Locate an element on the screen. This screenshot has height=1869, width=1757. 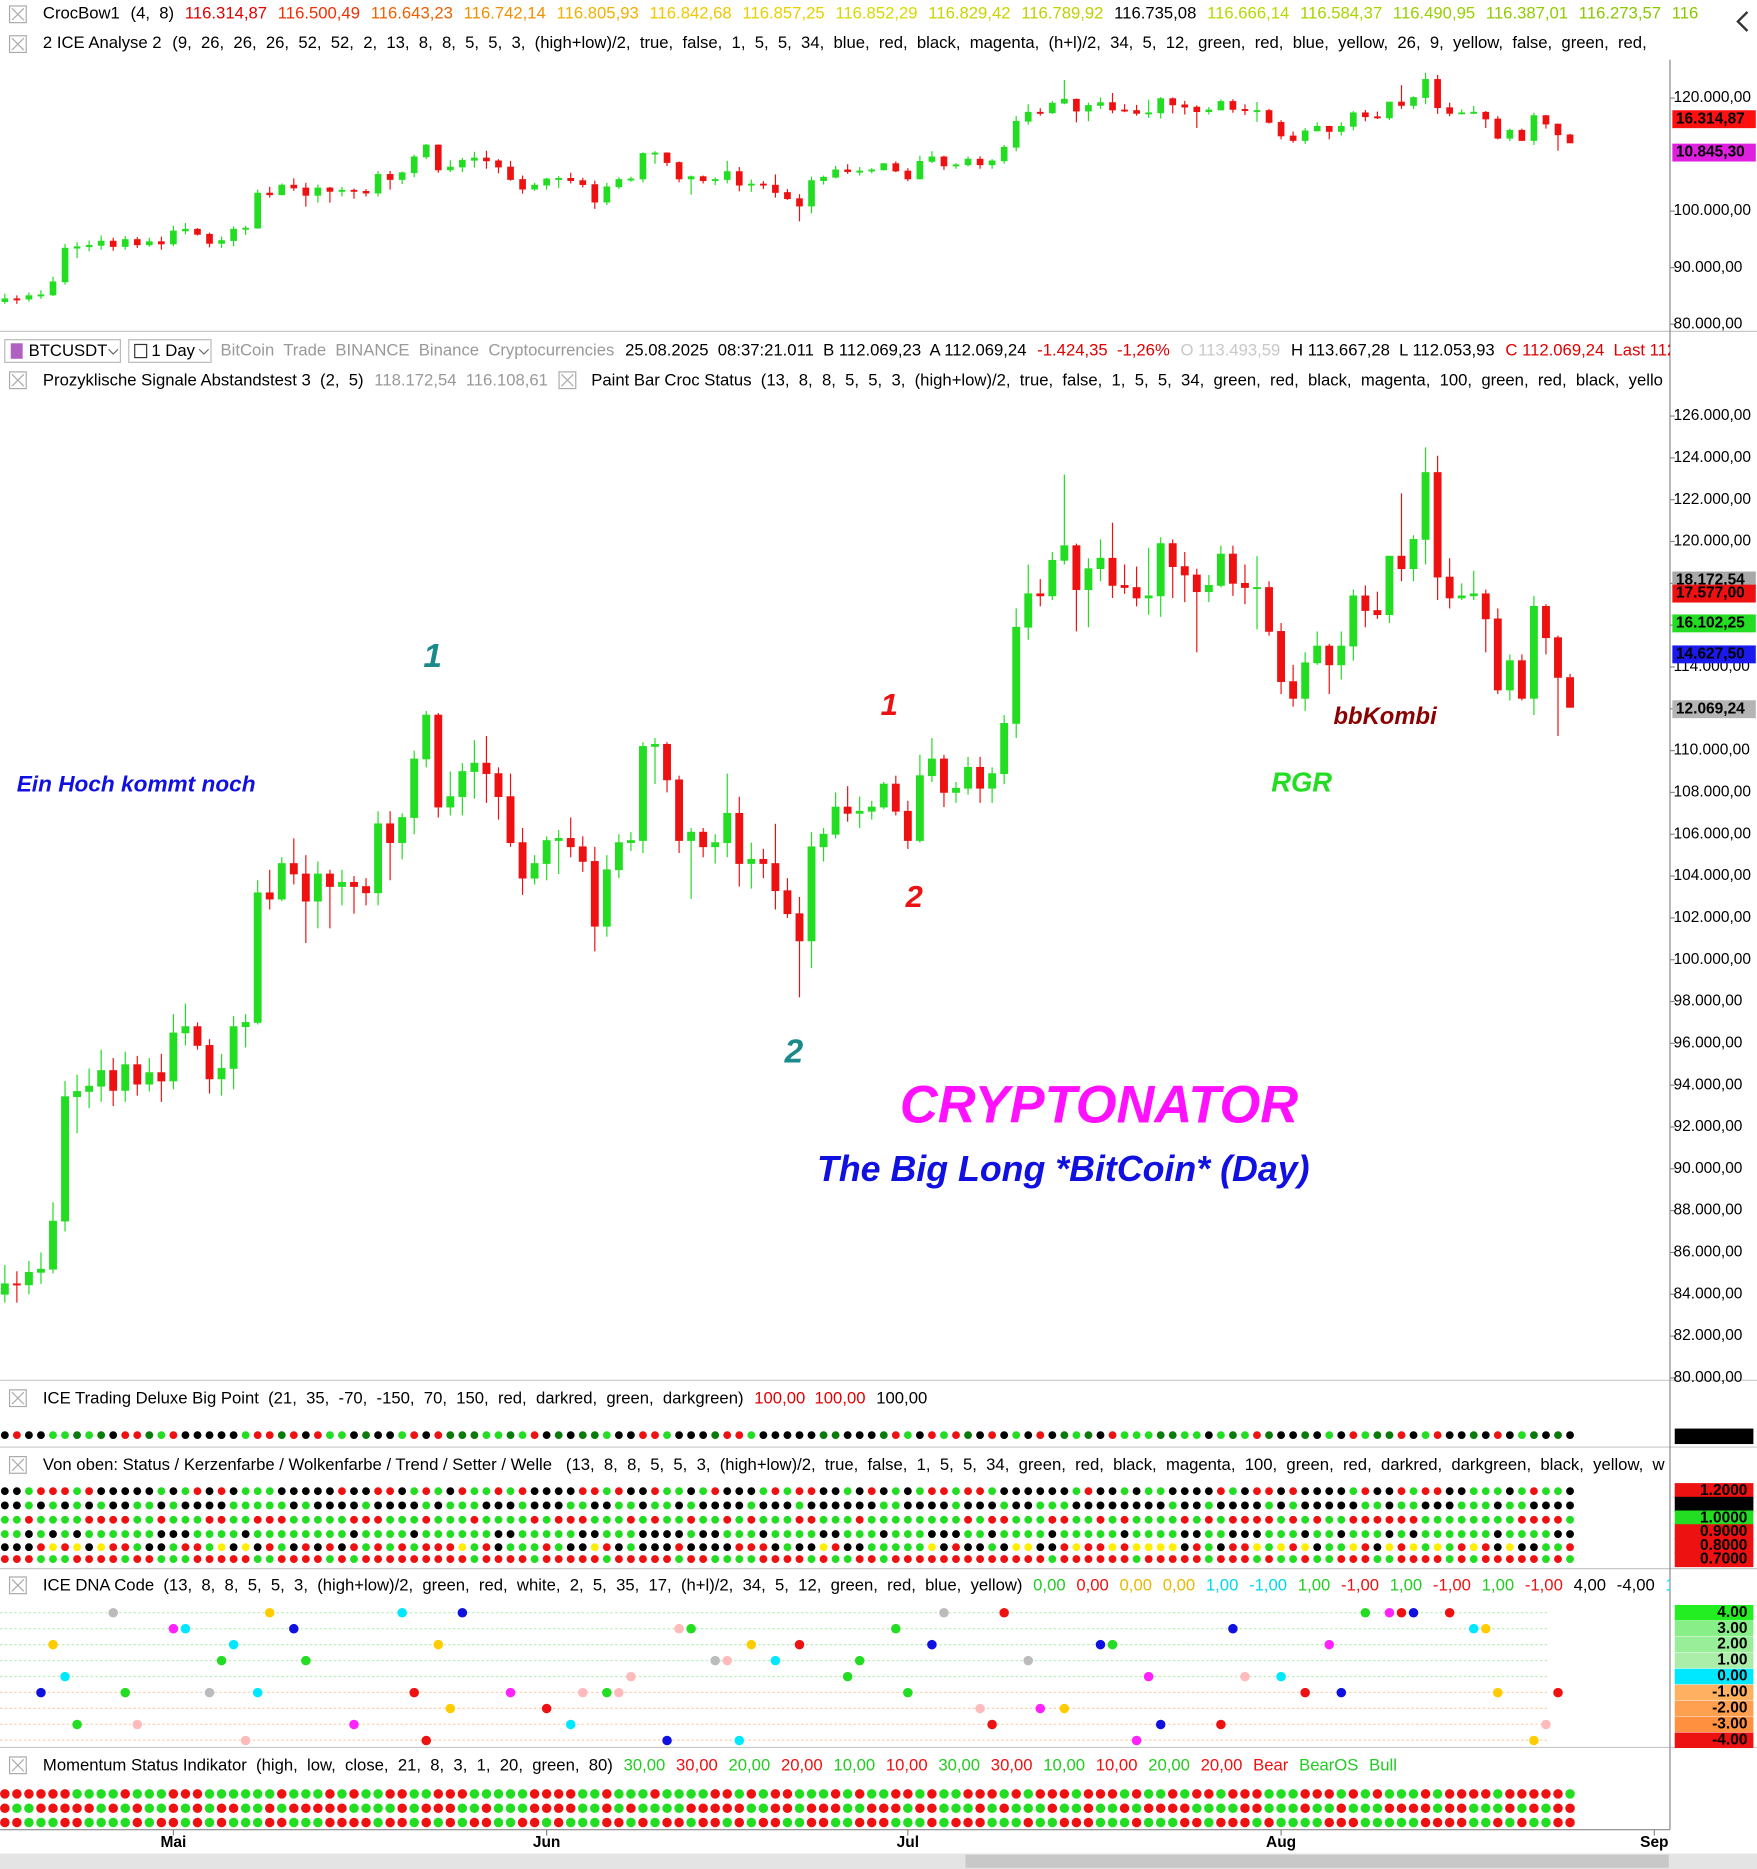
symbol: BTCUSDT is located at coordinates (68, 350).